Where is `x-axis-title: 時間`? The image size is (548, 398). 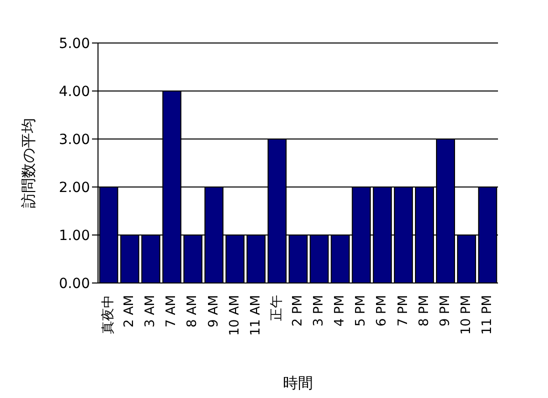
x-axis-title: 時間 is located at coordinates (298, 383).